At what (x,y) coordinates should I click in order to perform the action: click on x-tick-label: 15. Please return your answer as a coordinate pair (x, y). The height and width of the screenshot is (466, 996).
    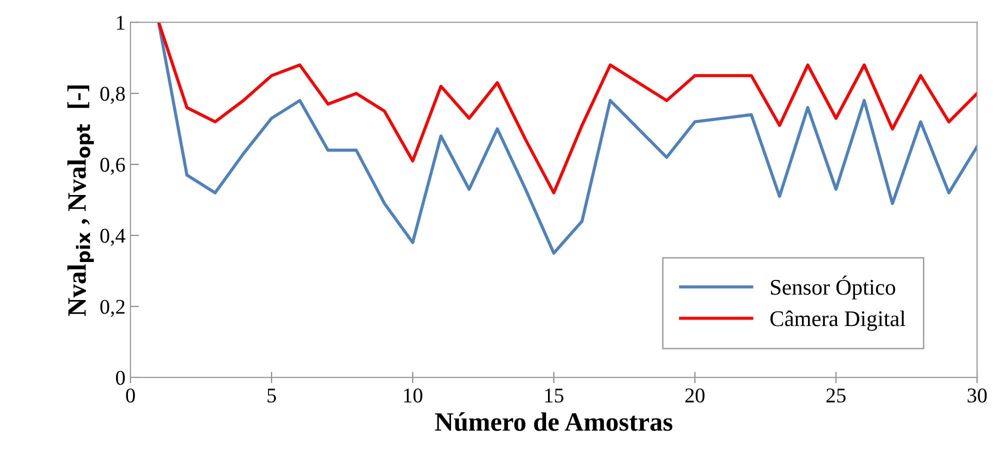
    Looking at the image, I should click on (554, 395).